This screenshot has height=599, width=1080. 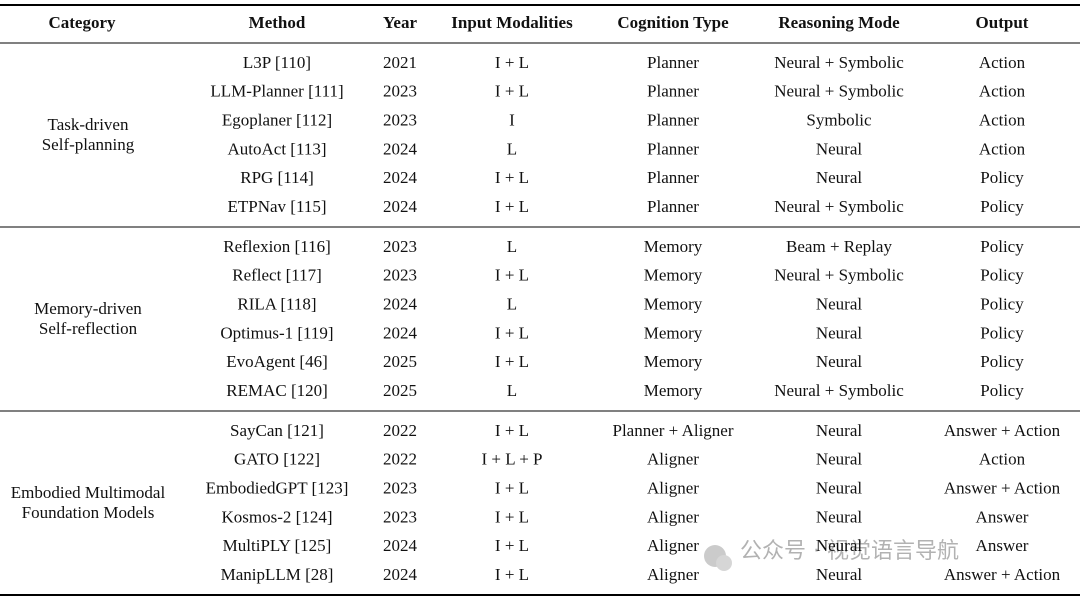 I want to click on cell: Kosmos-2 [124], so click(x=277, y=516).